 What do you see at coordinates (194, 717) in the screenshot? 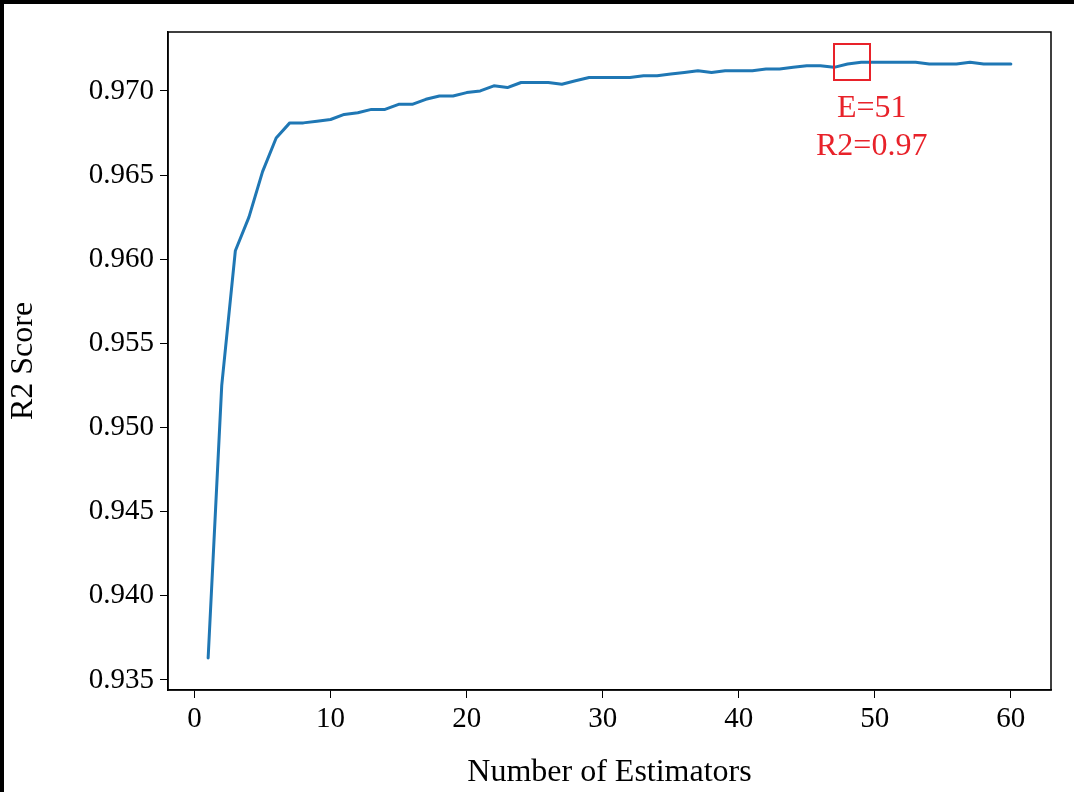
I see `x-tick-label: 0` at bounding box center [194, 717].